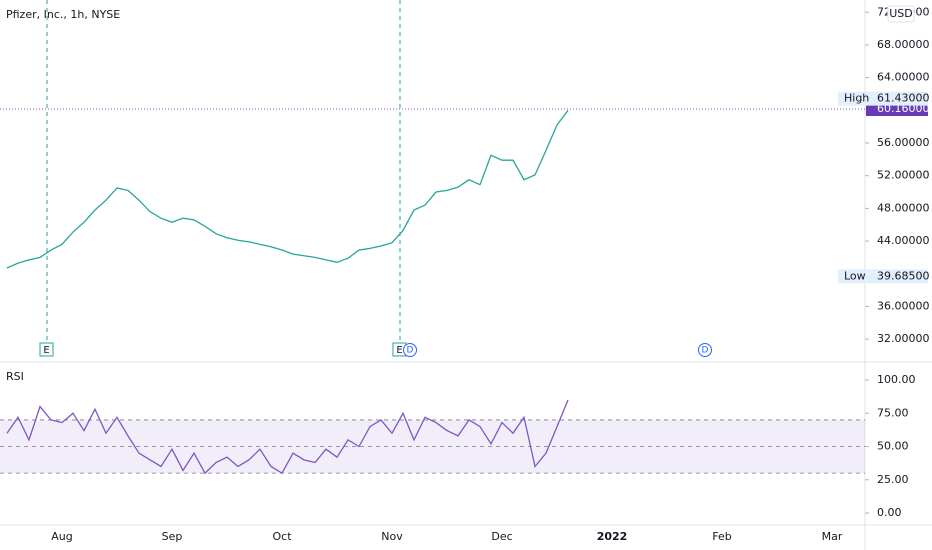 This screenshot has height=550, width=932. I want to click on low-value: 39.68500, so click(903, 275).